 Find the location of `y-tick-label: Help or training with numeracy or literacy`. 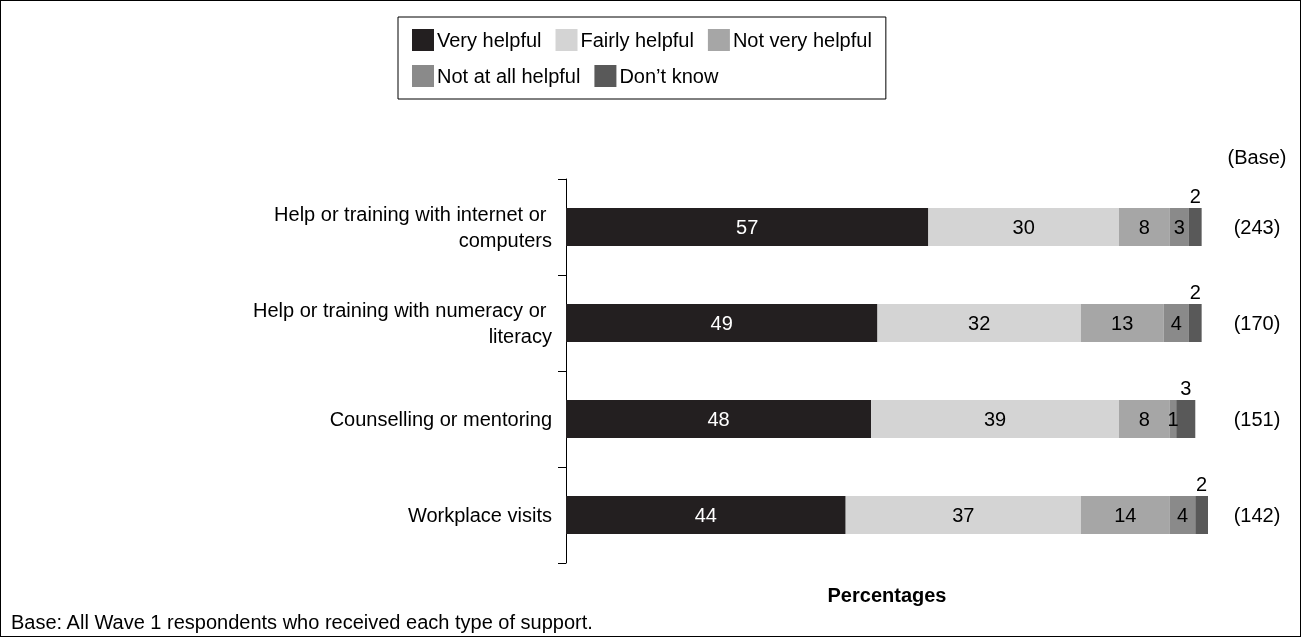

y-tick-label: Help or training with numeracy or literacy is located at coordinates (402, 323).